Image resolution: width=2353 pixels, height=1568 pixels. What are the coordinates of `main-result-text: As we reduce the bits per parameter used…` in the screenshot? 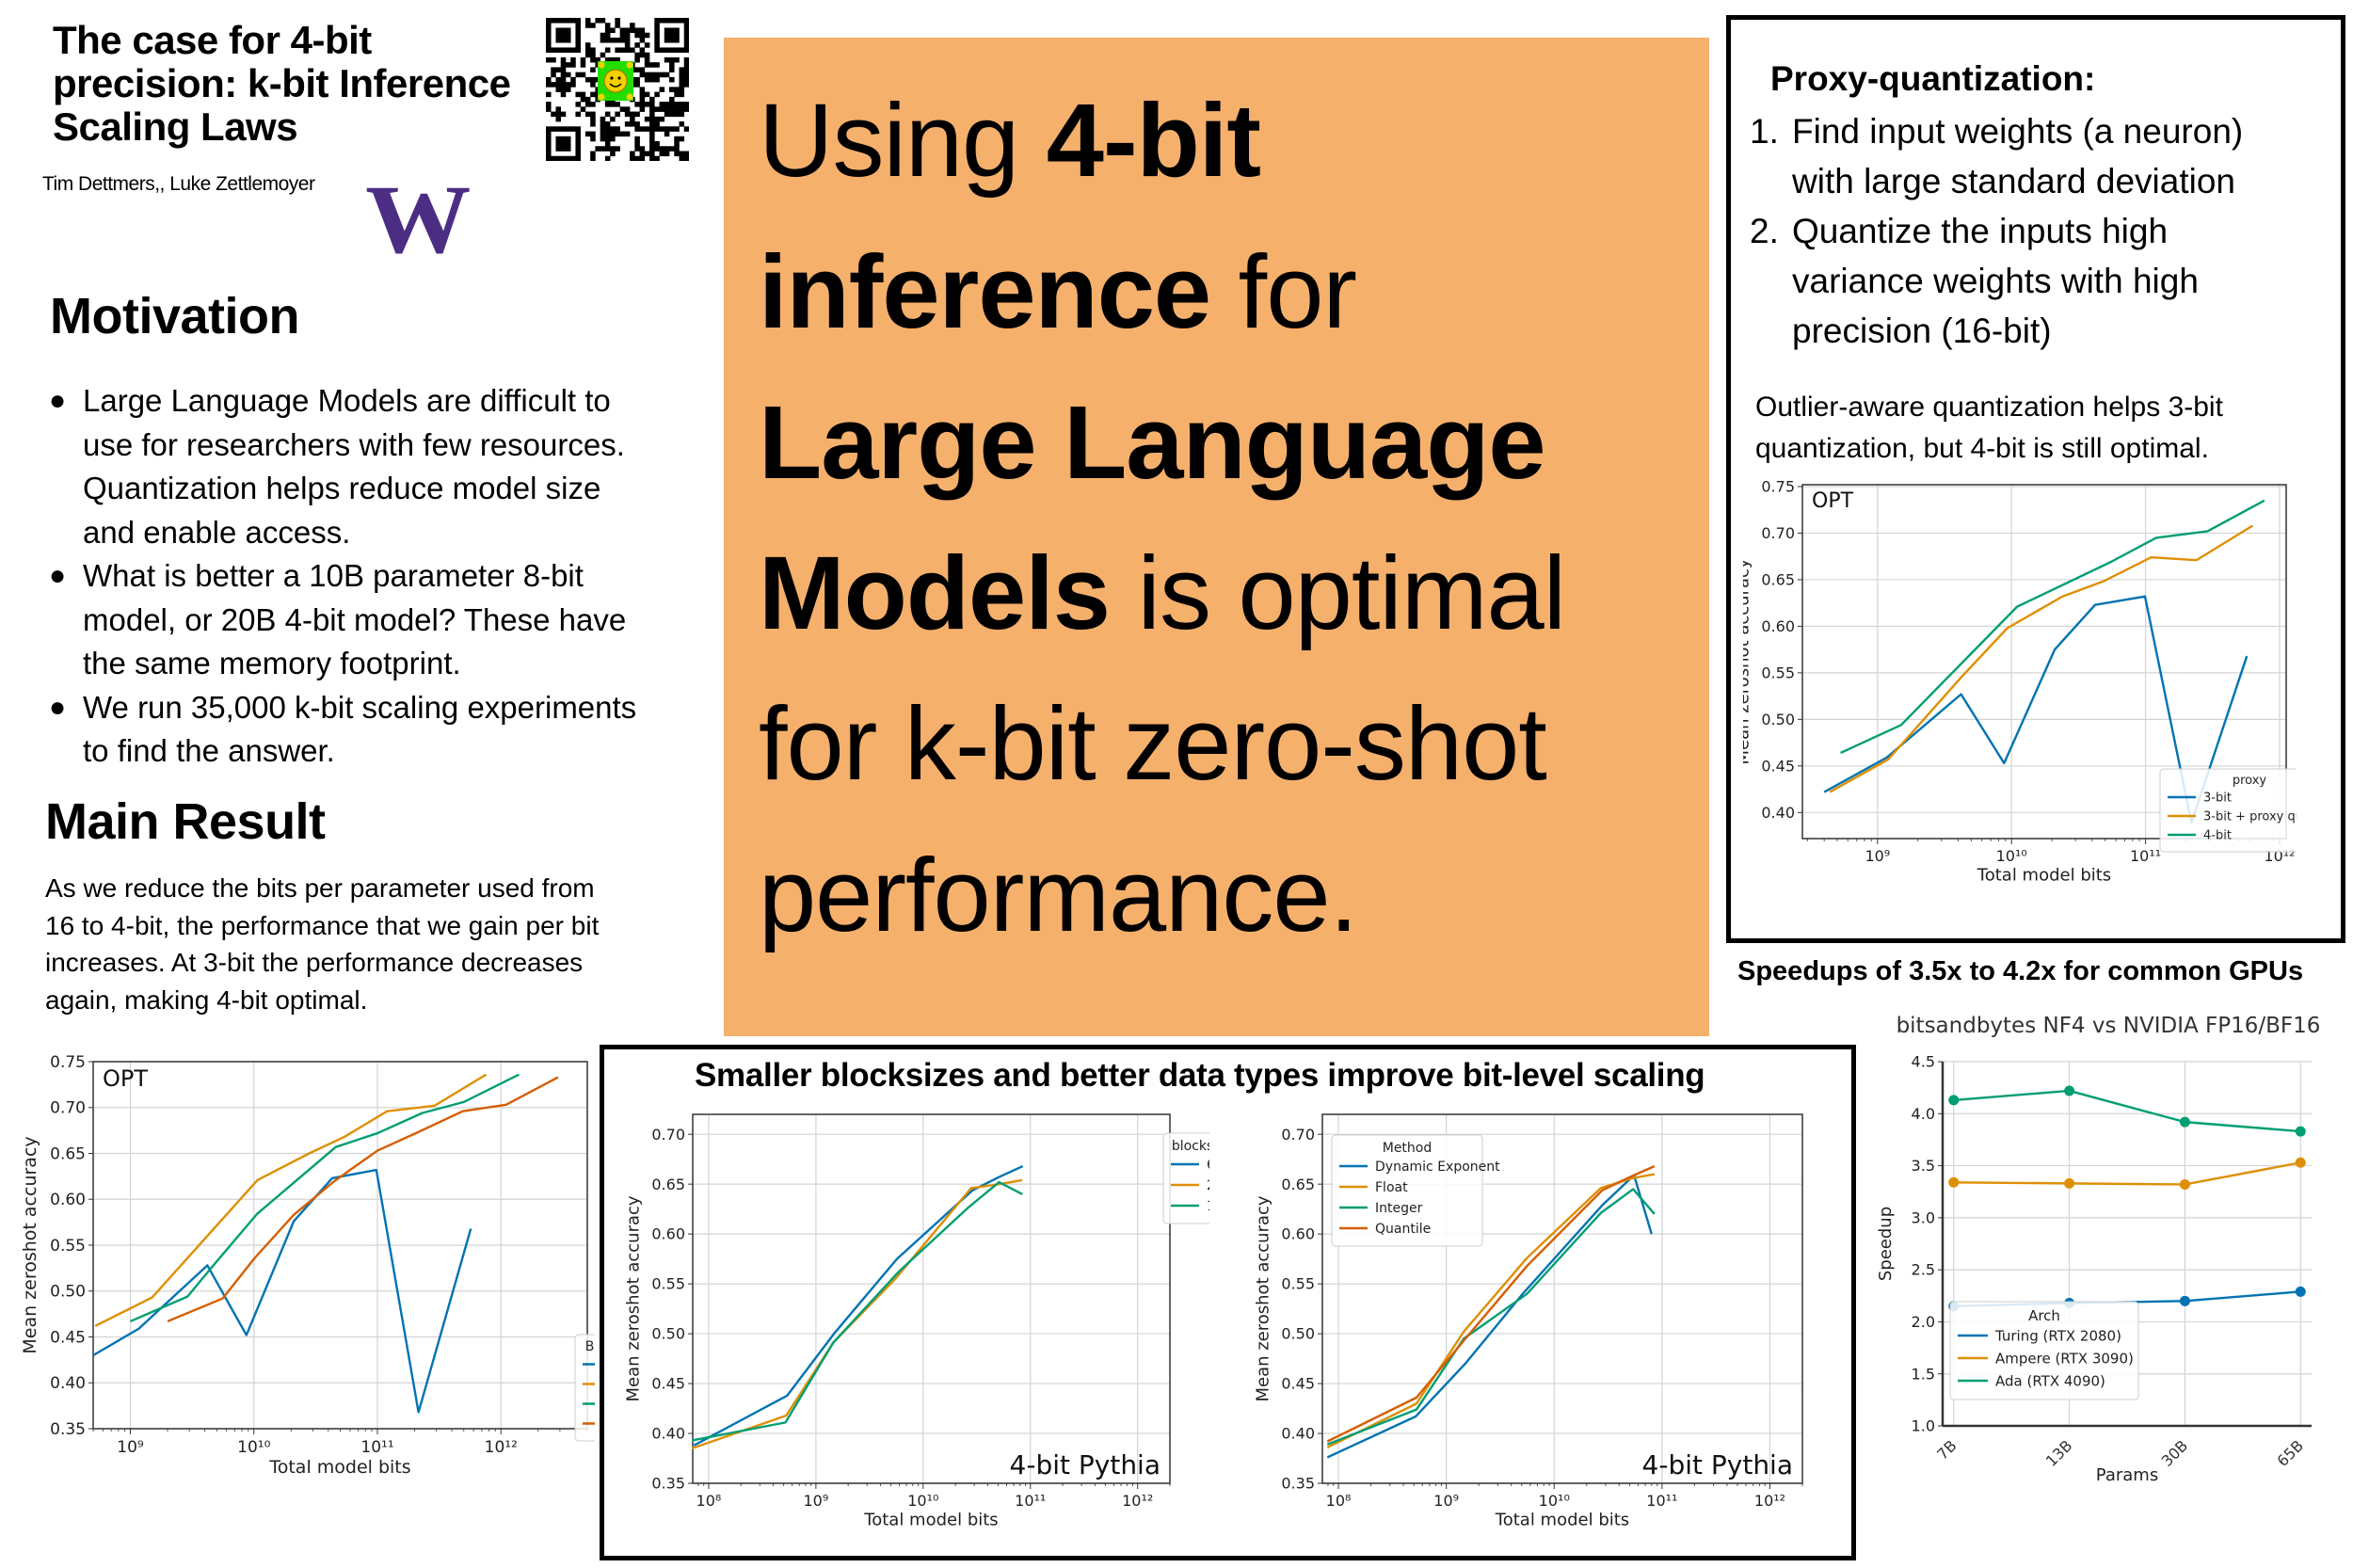 It's located at (322, 944).